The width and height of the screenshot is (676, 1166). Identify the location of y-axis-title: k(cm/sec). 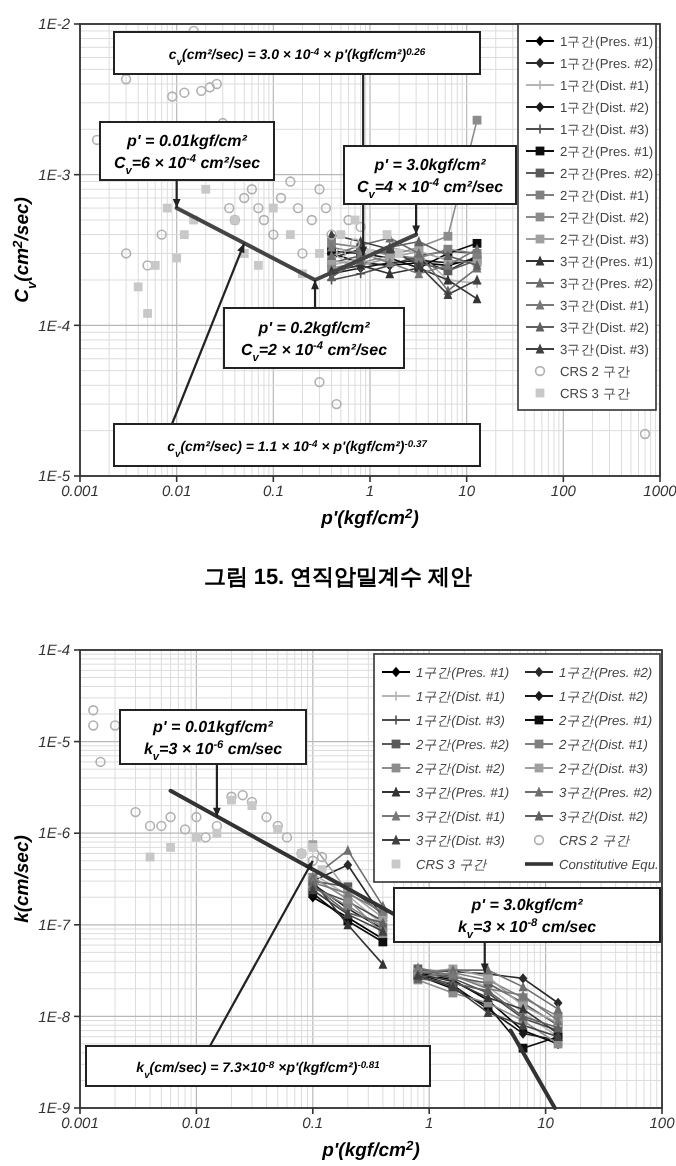
(23, 879).